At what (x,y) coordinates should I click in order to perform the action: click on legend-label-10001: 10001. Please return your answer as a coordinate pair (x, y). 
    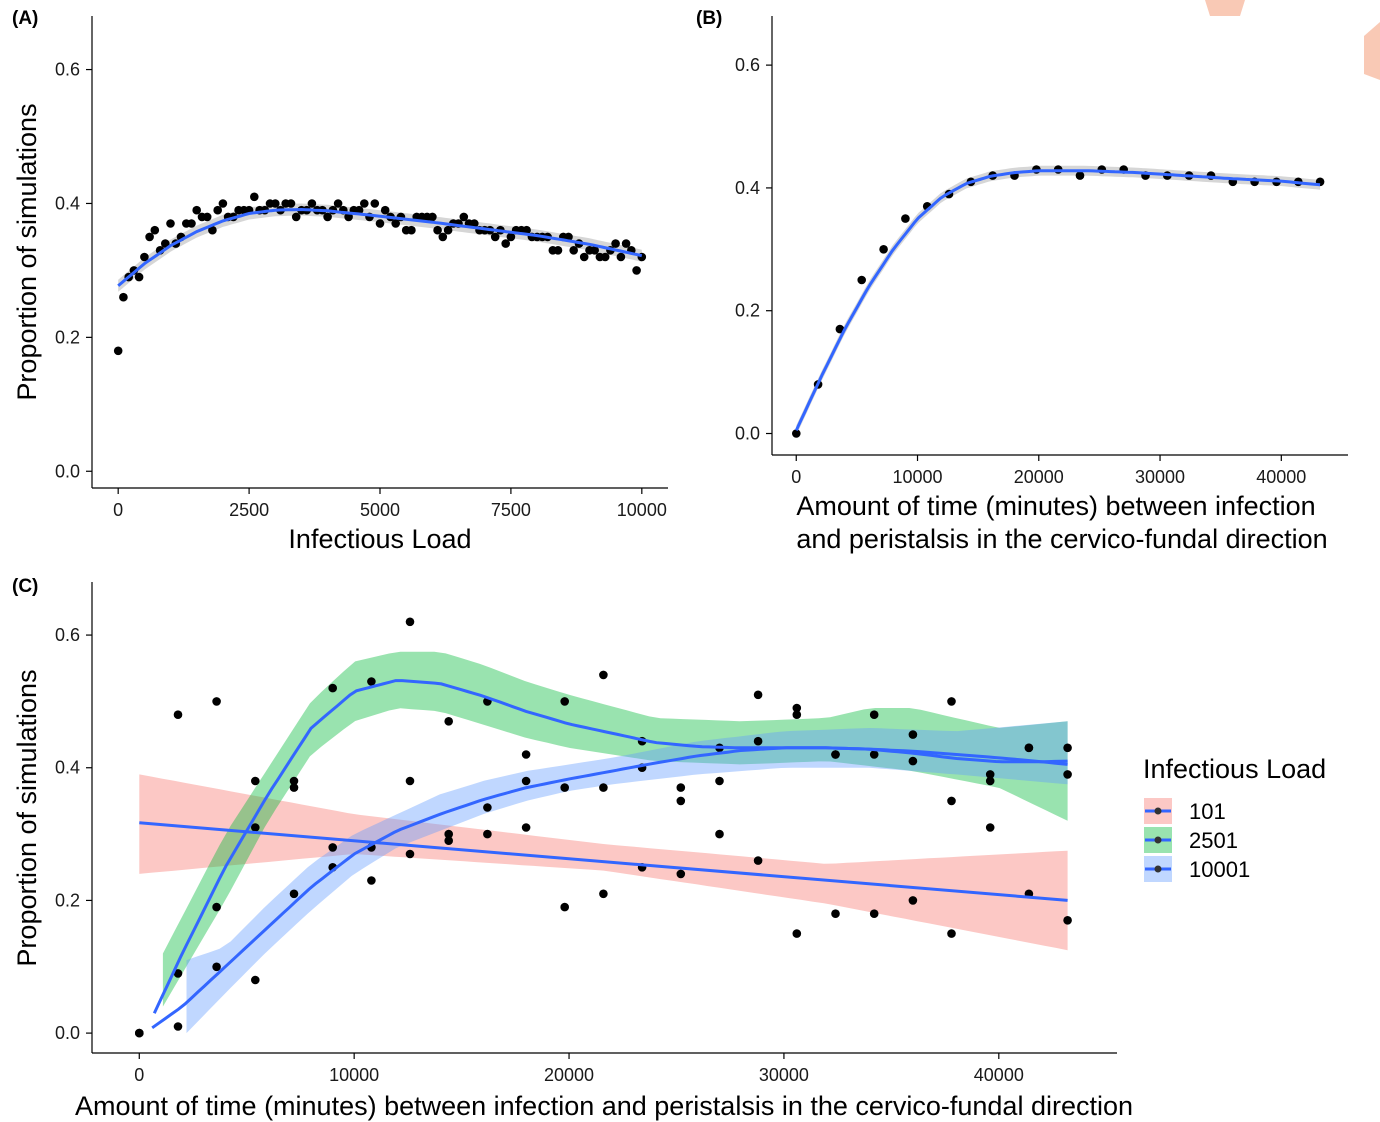
    Looking at the image, I should click on (1219, 869).